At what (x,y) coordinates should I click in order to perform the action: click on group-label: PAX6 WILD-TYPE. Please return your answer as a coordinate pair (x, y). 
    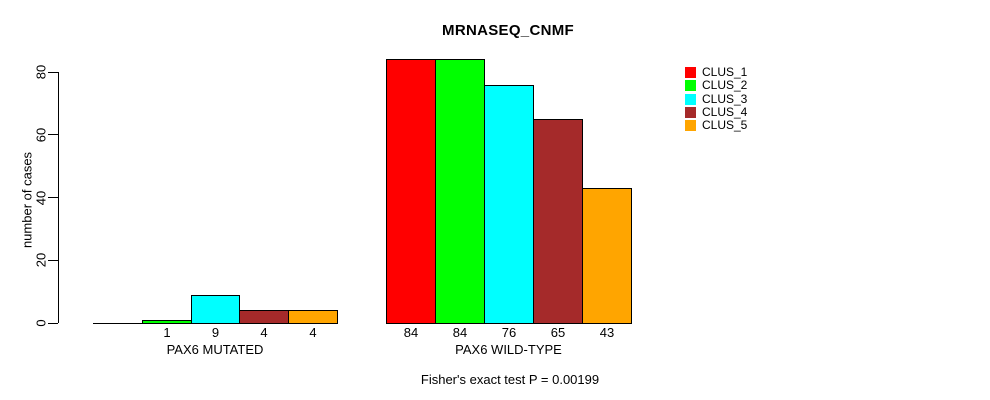
    Looking at the image, I should click on (508, 349).